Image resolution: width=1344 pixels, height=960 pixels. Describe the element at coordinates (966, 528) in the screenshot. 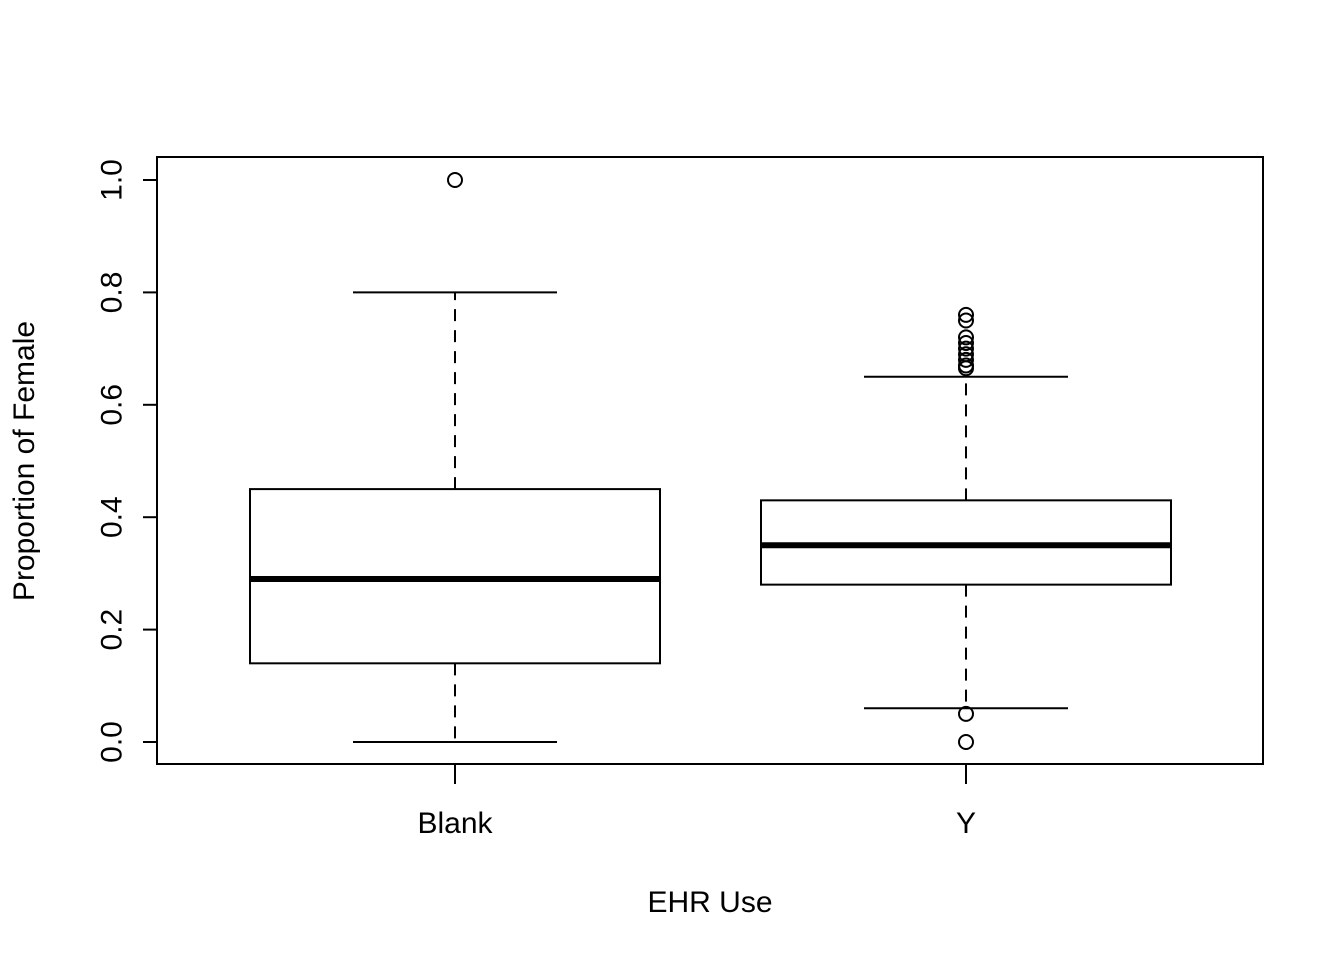

I see `box-group` at that location.